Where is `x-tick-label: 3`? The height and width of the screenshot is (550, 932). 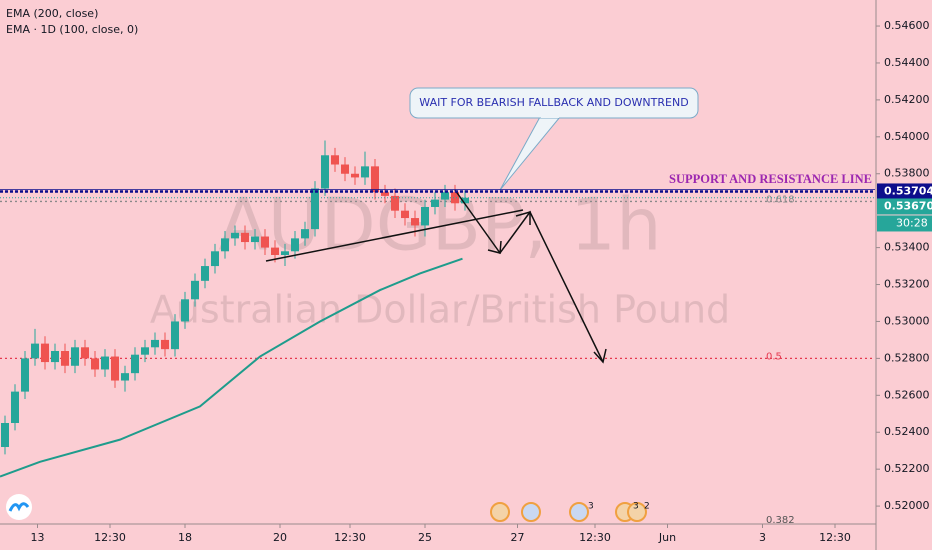
x-tick-label: 3 is located at coordinates (762, 537).